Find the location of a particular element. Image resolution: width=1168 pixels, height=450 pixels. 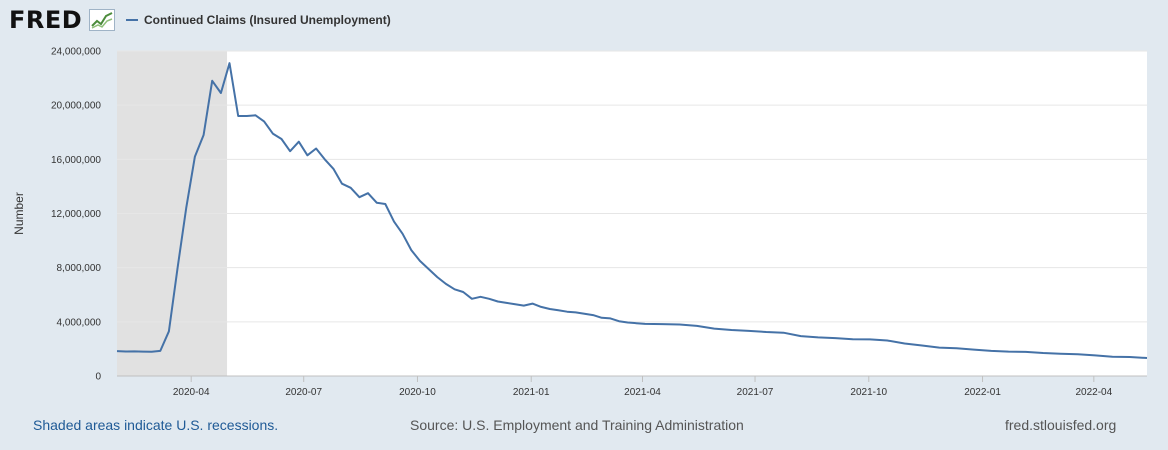

x-tick-label: 2022-04 is located at coordinates (1093, 392).